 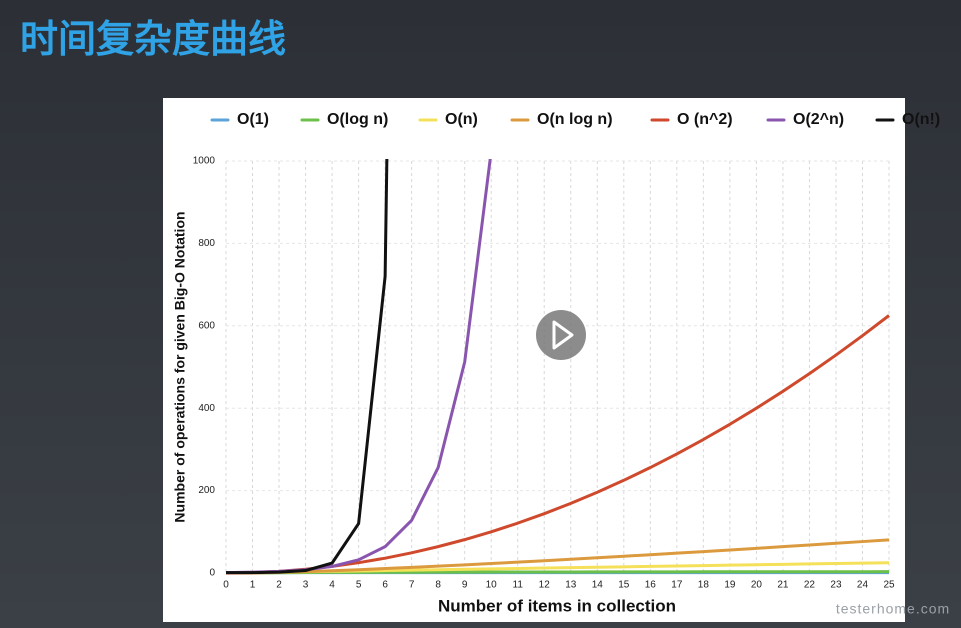 I want to click on y-tick-label: 400, so click(x=206, y=408).